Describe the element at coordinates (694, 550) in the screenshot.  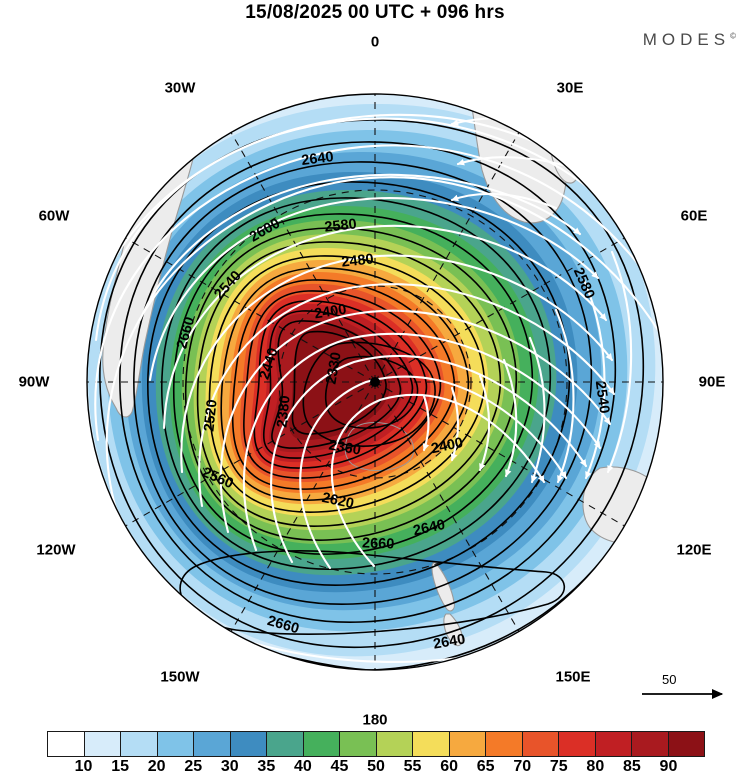
I see `lon-label-120e: 120E` at that location.